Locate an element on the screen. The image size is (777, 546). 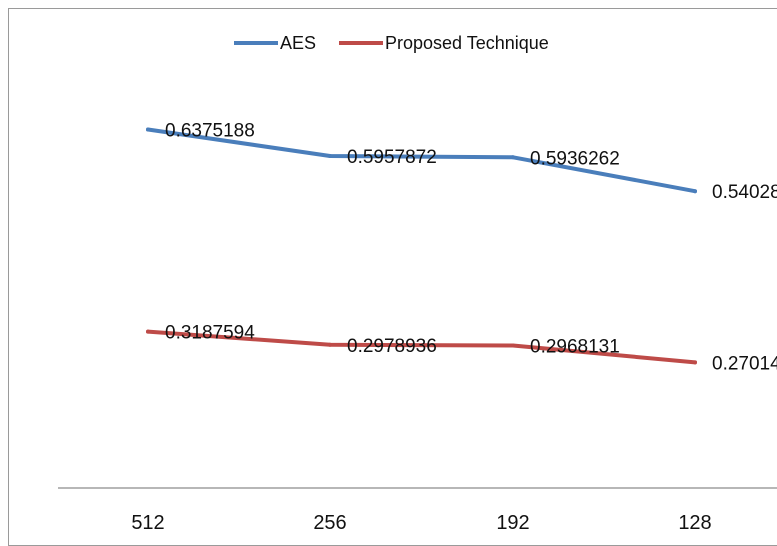
x-tick-label: 192 is located at coordinates (512, 523).